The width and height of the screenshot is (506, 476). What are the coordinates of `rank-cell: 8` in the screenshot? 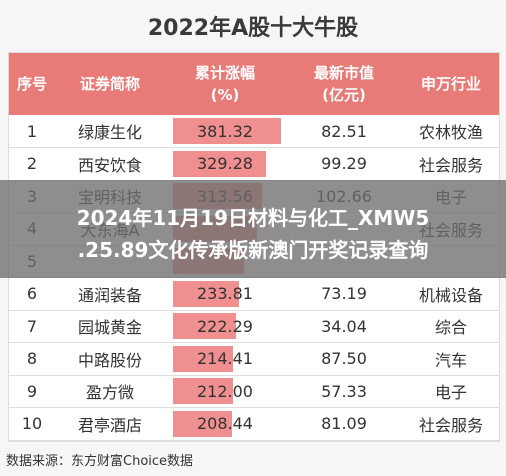 It's located at (32, 358).